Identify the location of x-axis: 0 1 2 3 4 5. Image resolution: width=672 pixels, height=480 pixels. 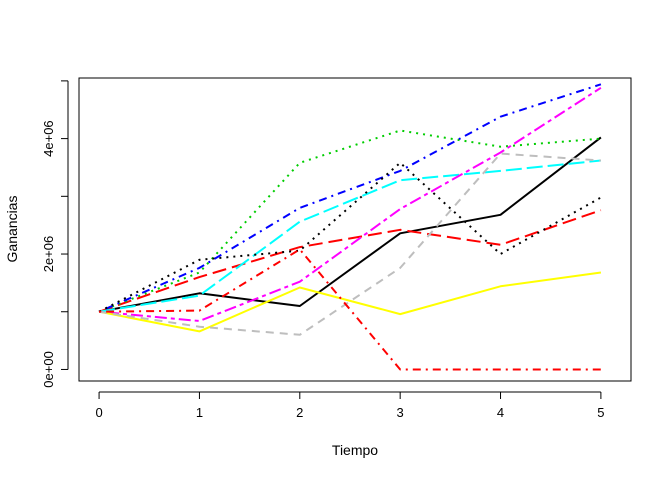
(350, 405).